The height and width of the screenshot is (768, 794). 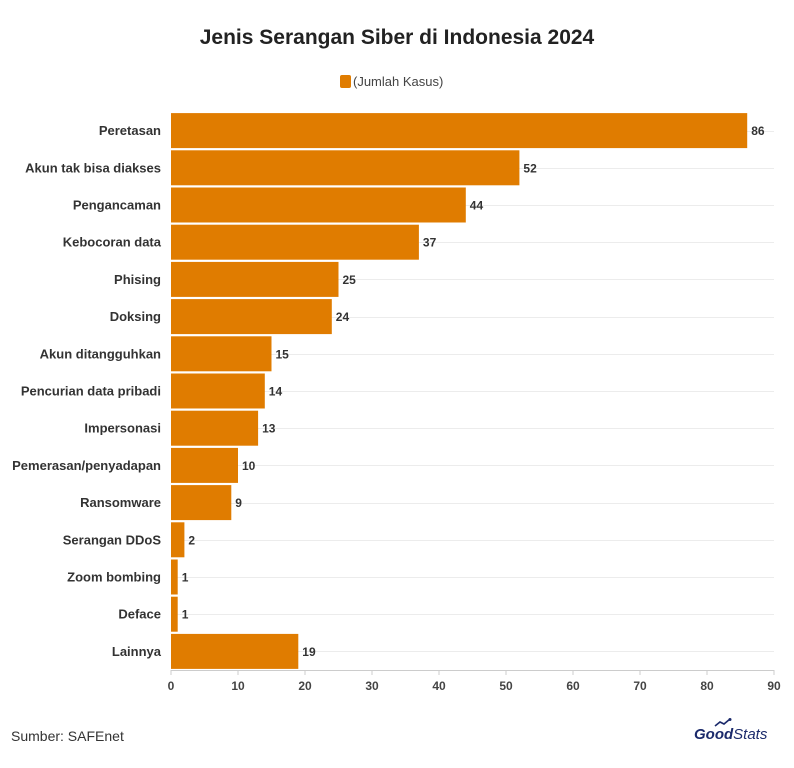 I want to click on logo-text-bold: Good, so click(x=714, y=734).